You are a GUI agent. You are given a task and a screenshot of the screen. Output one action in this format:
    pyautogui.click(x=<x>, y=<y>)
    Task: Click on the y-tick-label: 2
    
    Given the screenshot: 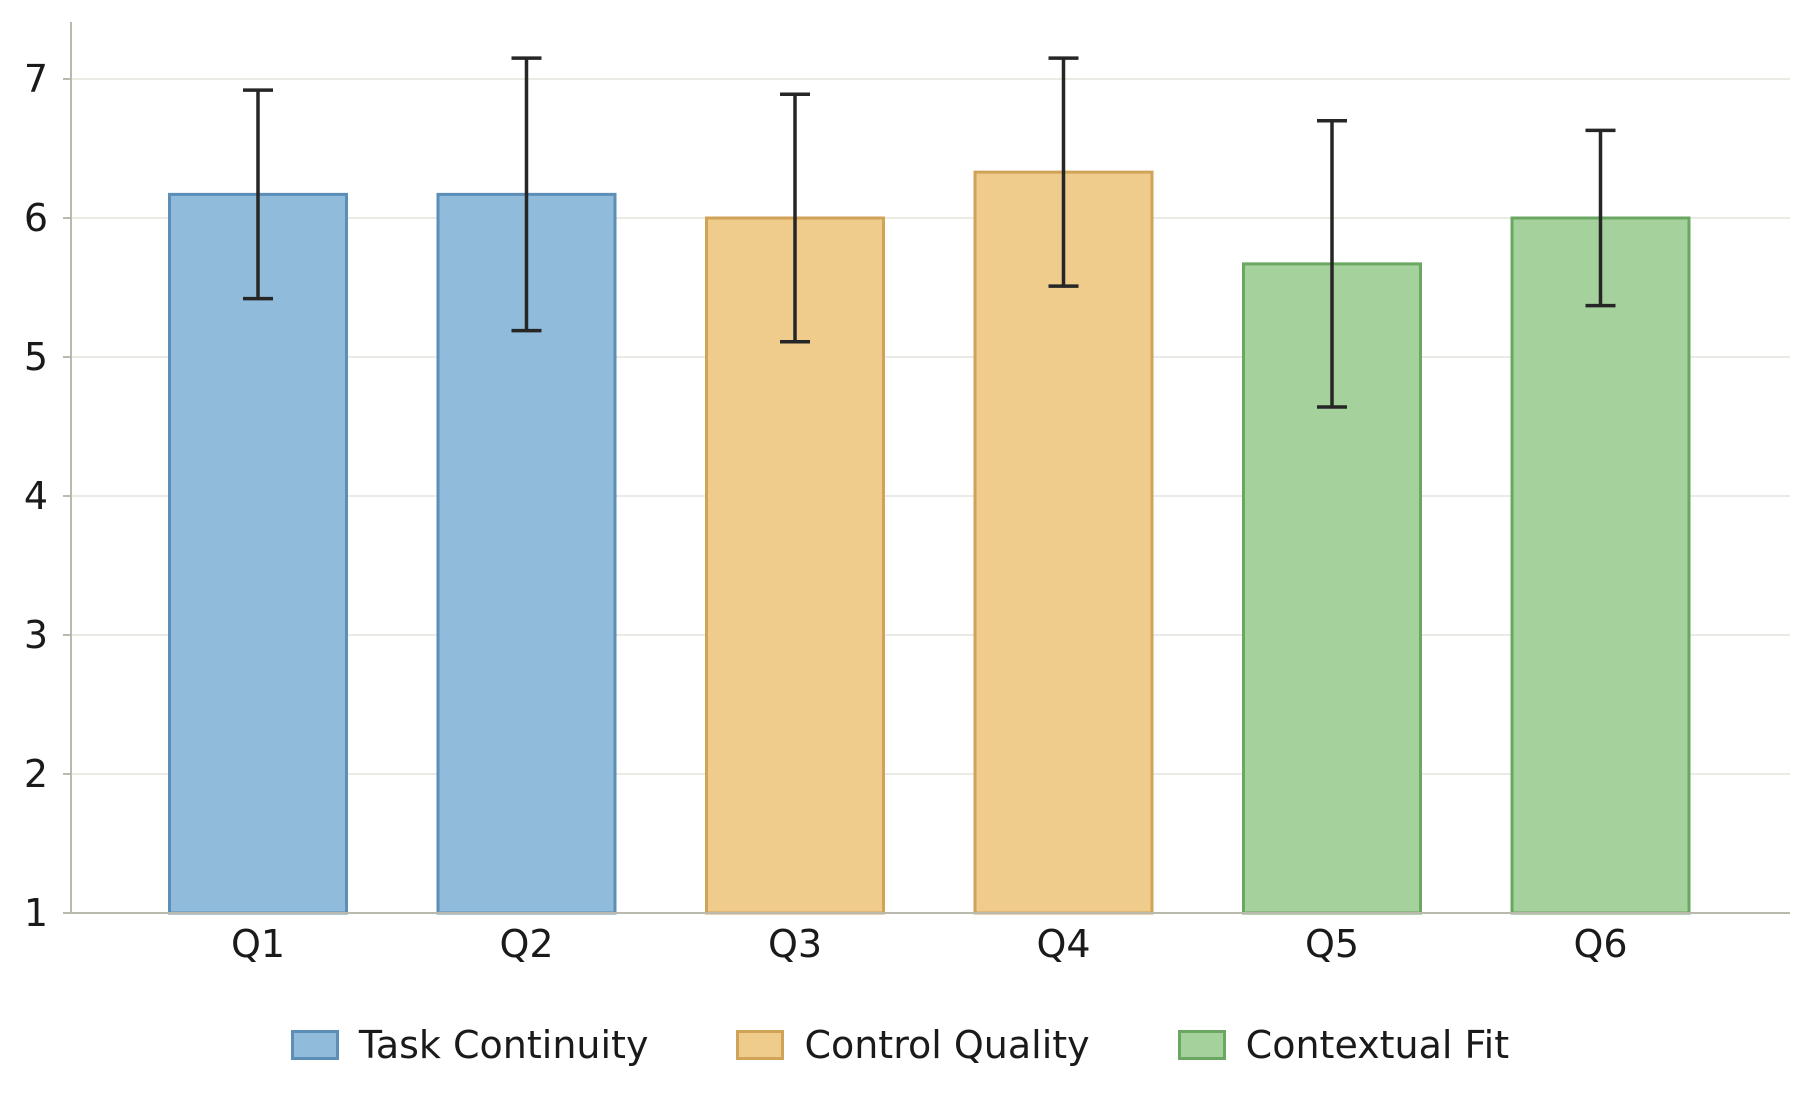 What is the action you would take?
    pyautogui.click(x=36, y=774)
    